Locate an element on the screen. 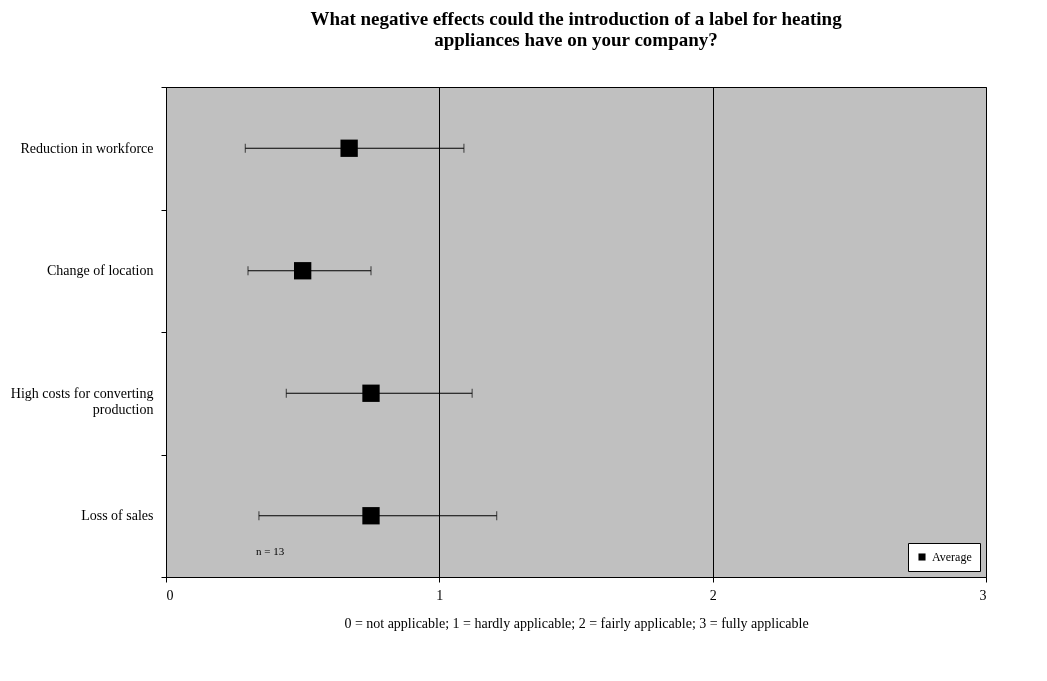  y-tick-label: Change of location is located at coordinates (100, 271).